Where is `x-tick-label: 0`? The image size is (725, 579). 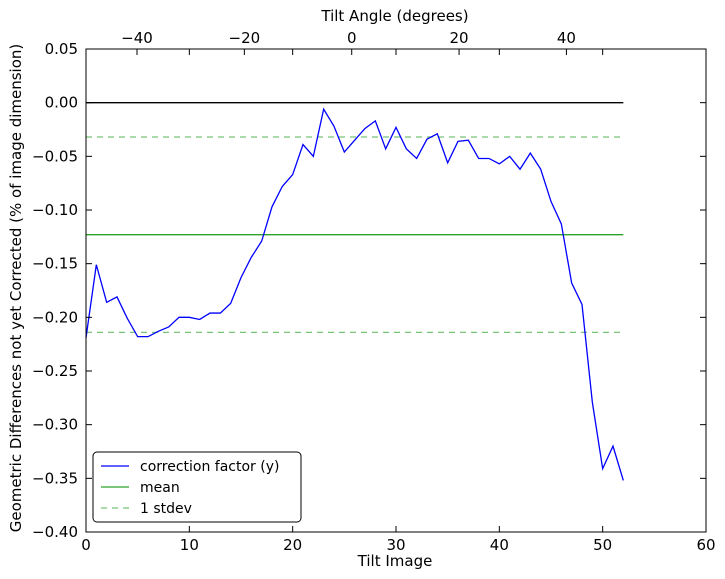
x-tick-label: 0 is located at coordinates (86, 545).